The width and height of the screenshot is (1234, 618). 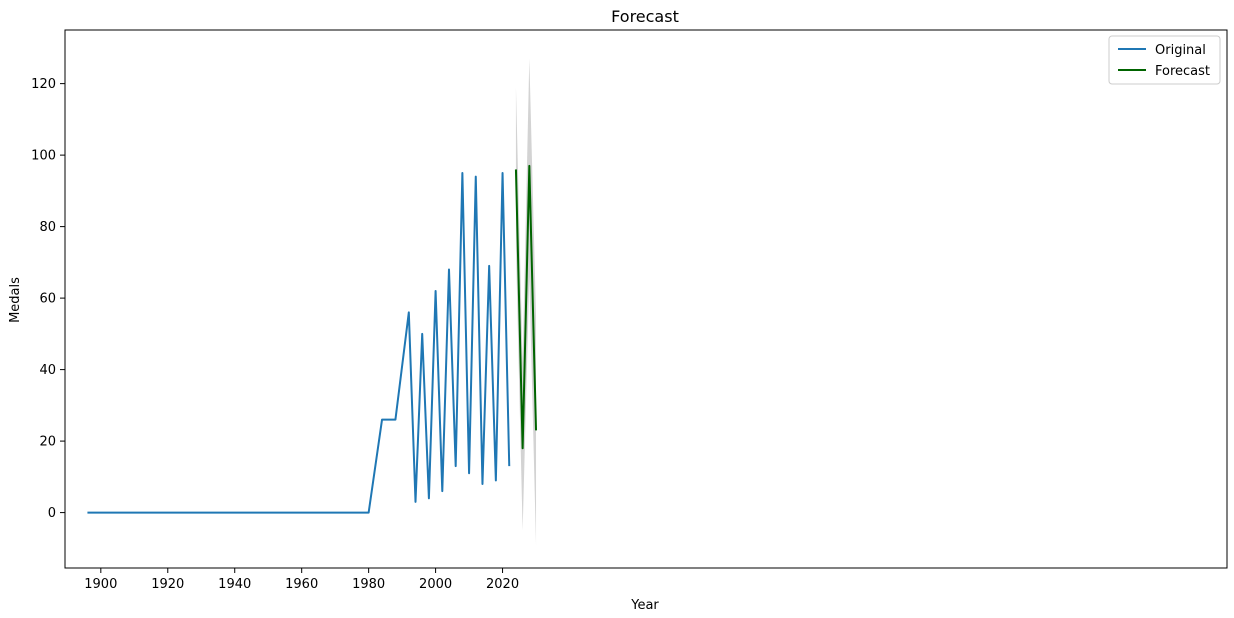 What do you see at coordinates (43, 84) in the screenshot?
I see `y-tick-label: 120` at bounding box center [43, 84].